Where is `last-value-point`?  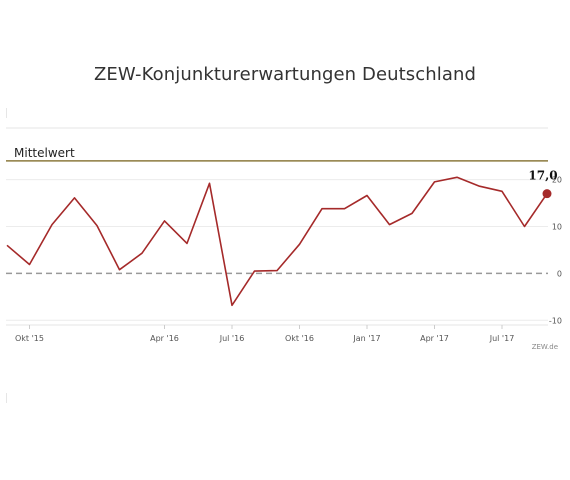 last-value-point is located at coordinates (547, 194).